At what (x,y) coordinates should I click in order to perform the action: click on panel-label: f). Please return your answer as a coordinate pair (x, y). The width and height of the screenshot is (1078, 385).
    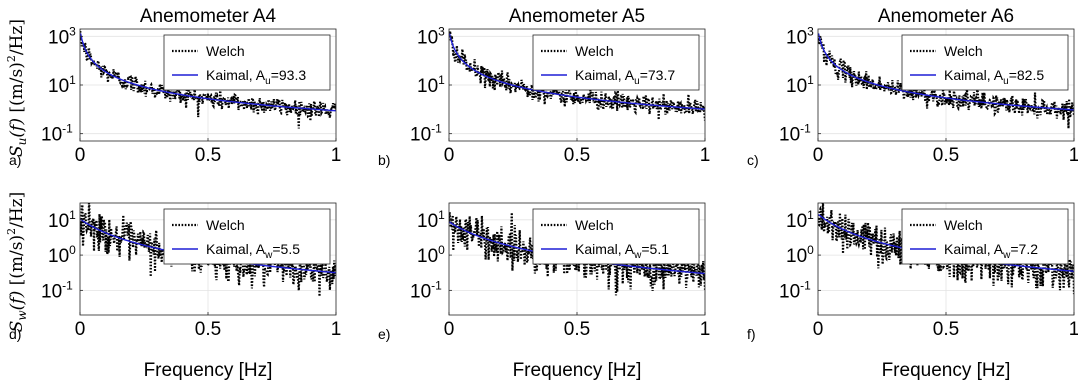
    Looking at the image, I should click on (751, 334).